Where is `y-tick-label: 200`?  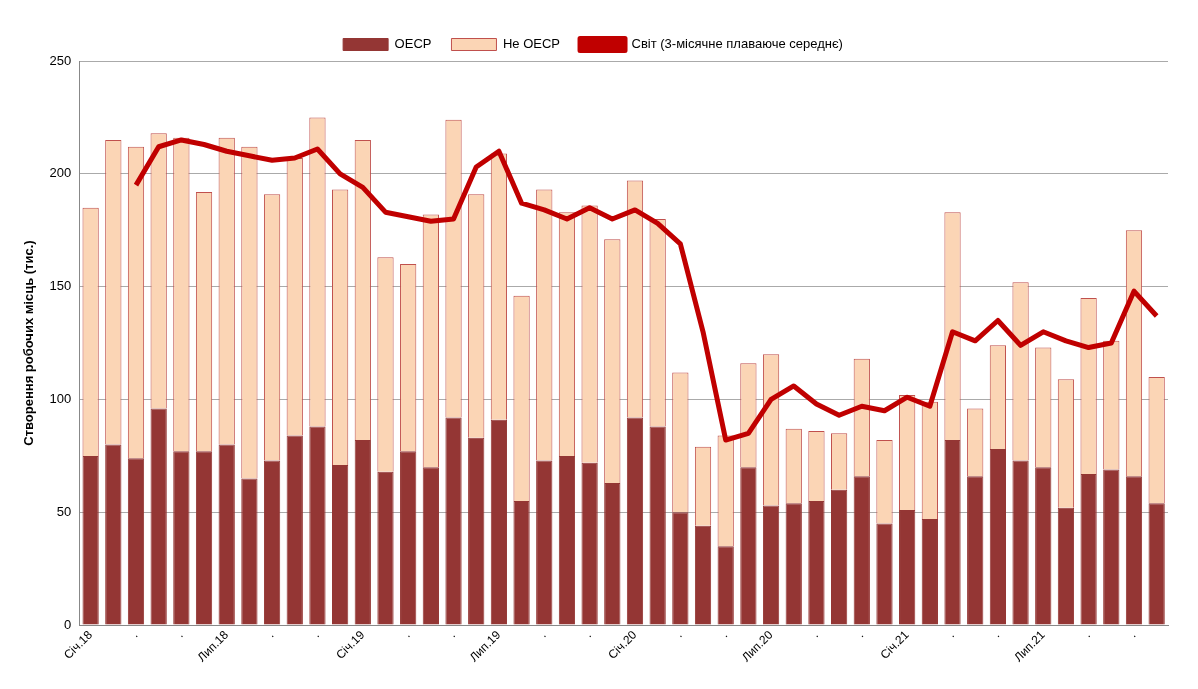
y-tick-label: 200 is located at coordinates (60, 173).